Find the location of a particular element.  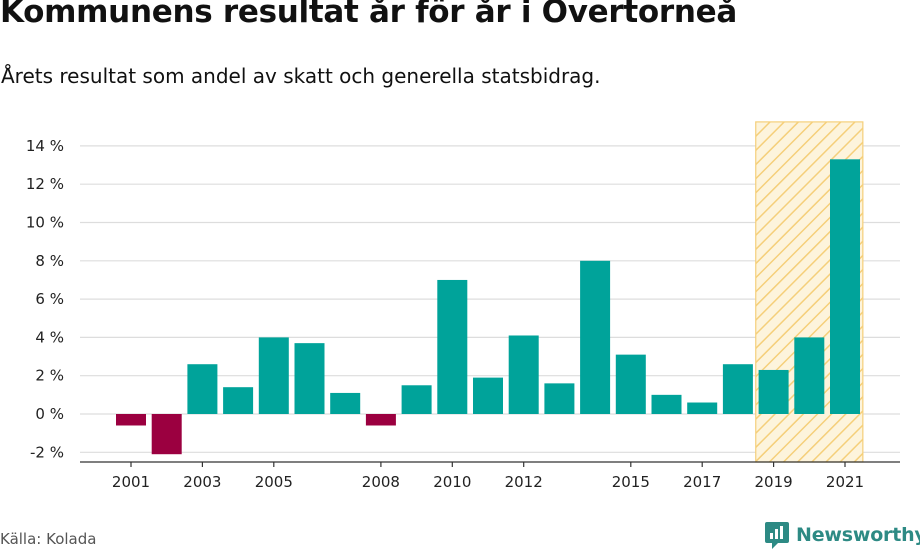

x-tick-label: 2015 is located at coordinates (631, 482).